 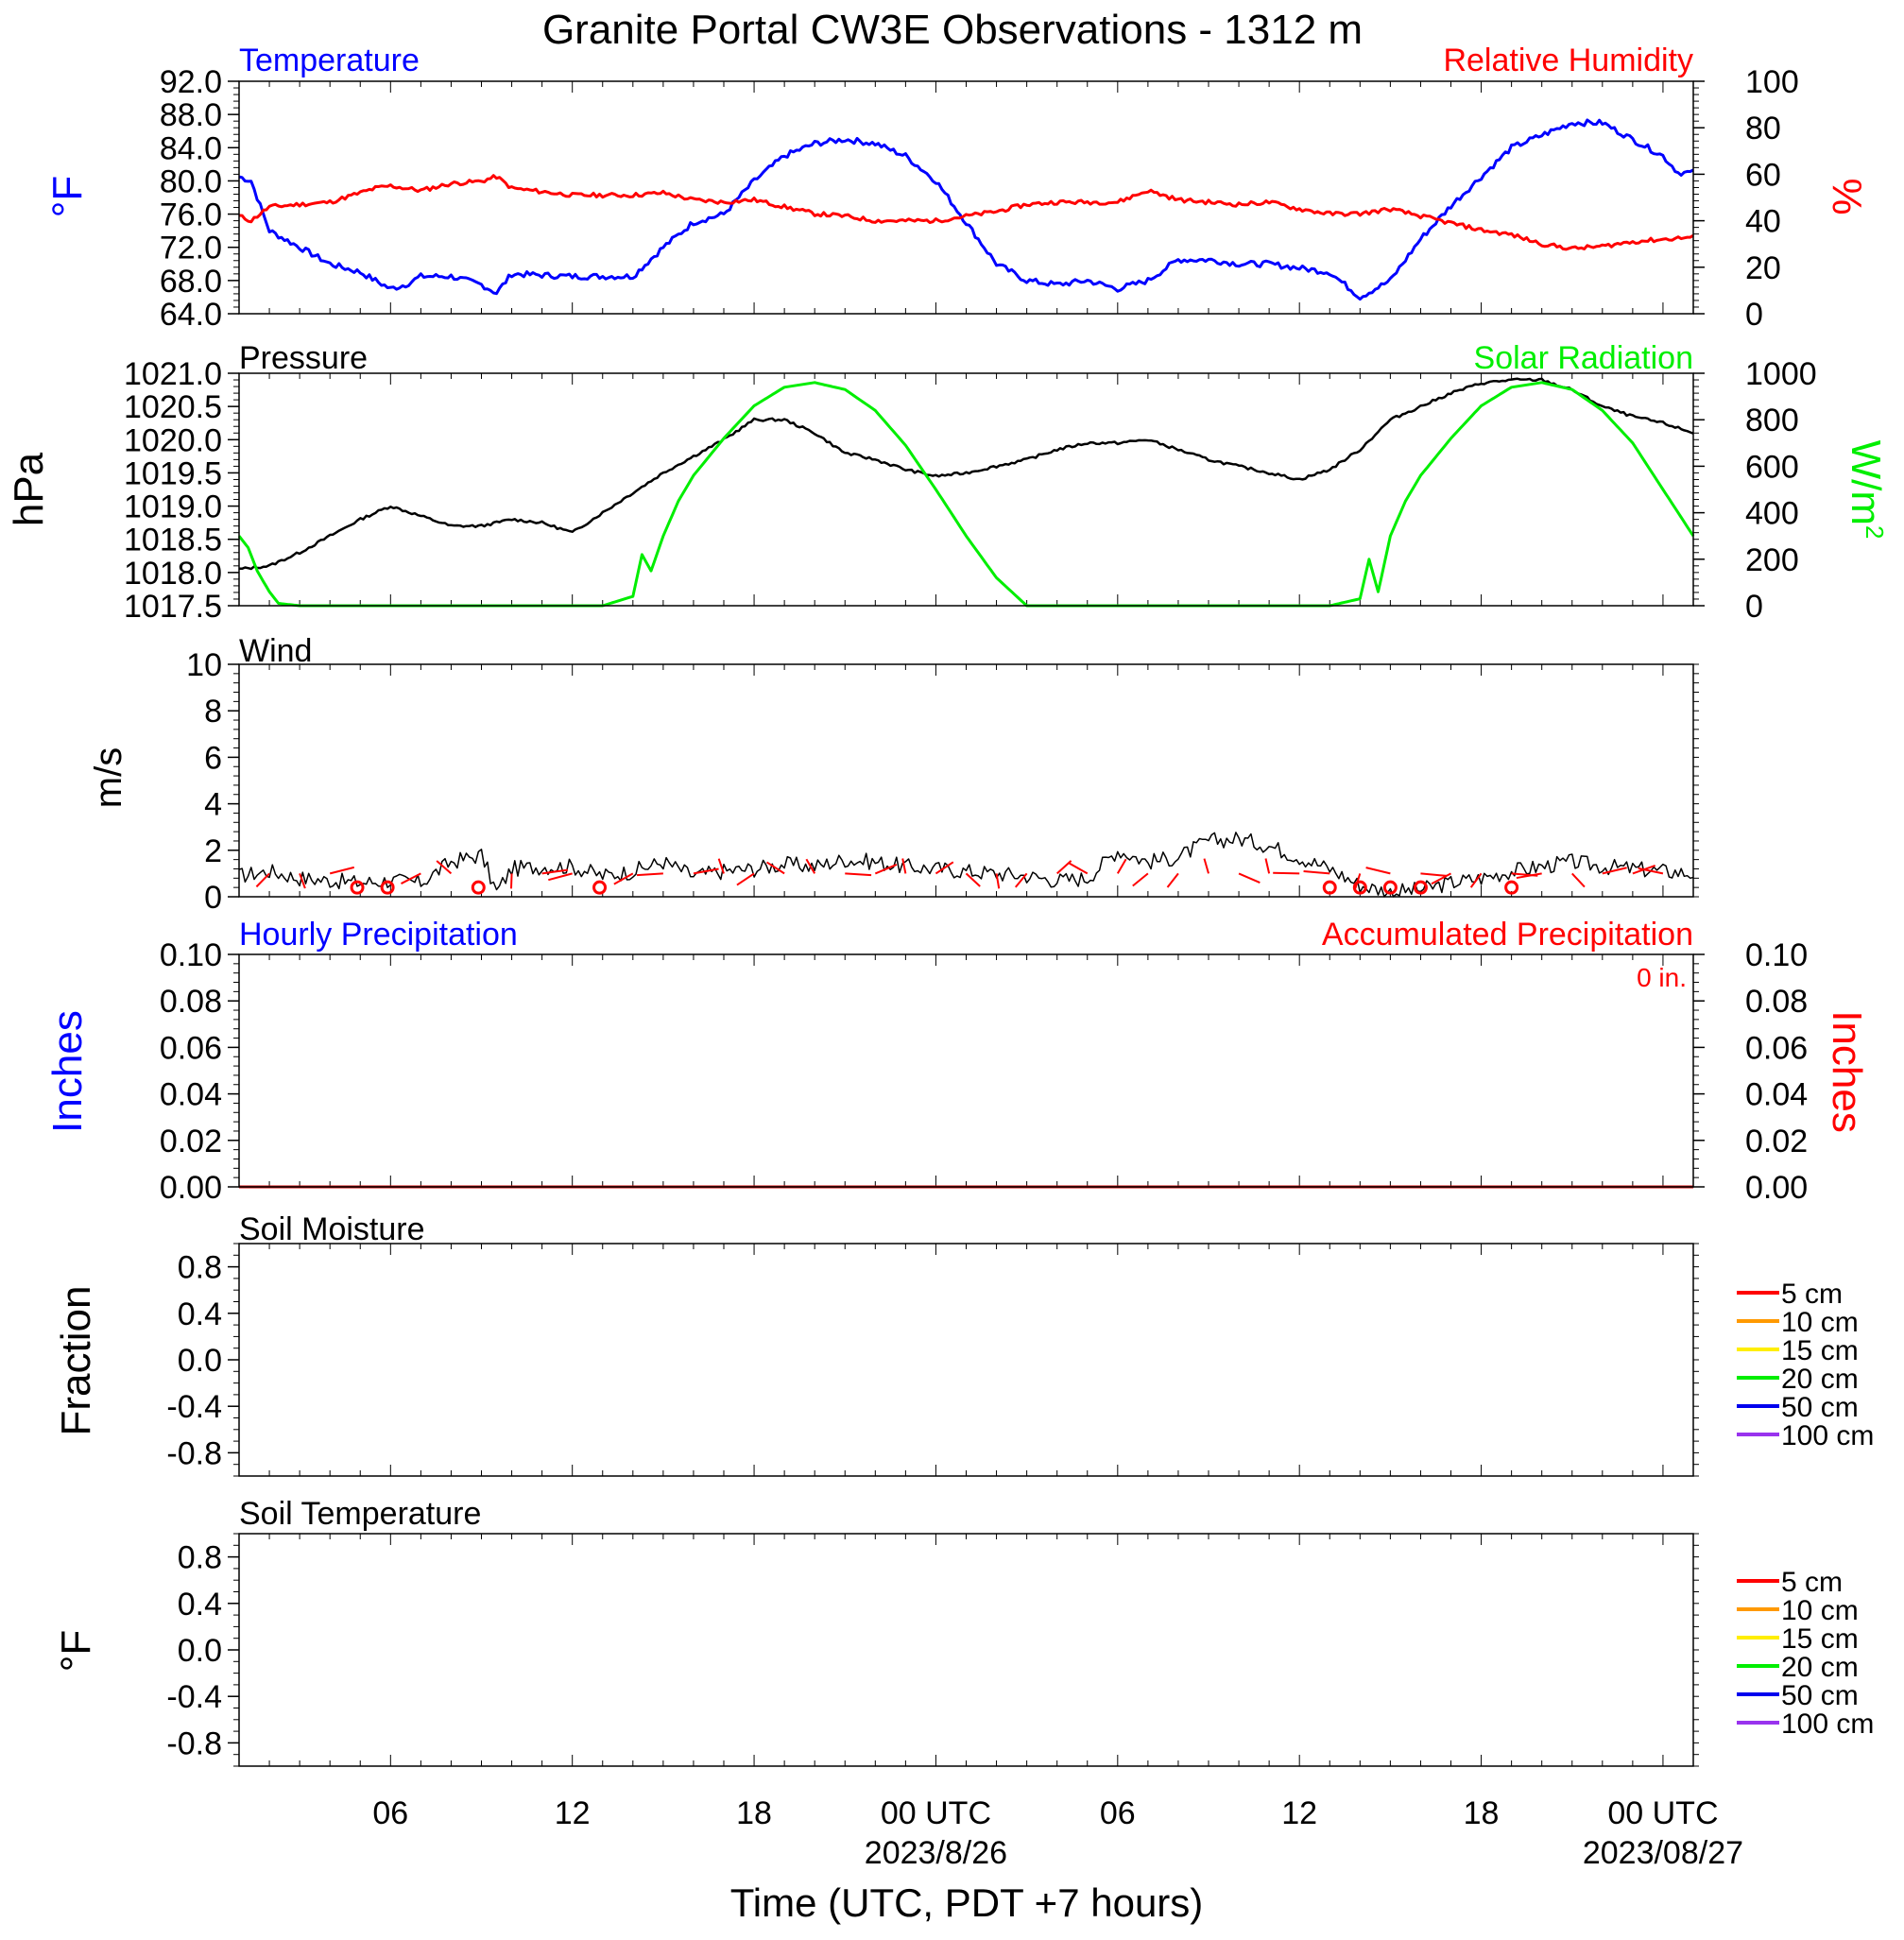 I want to click on y-tick-label-right: 0.00, so click(x=1776, y=1188).